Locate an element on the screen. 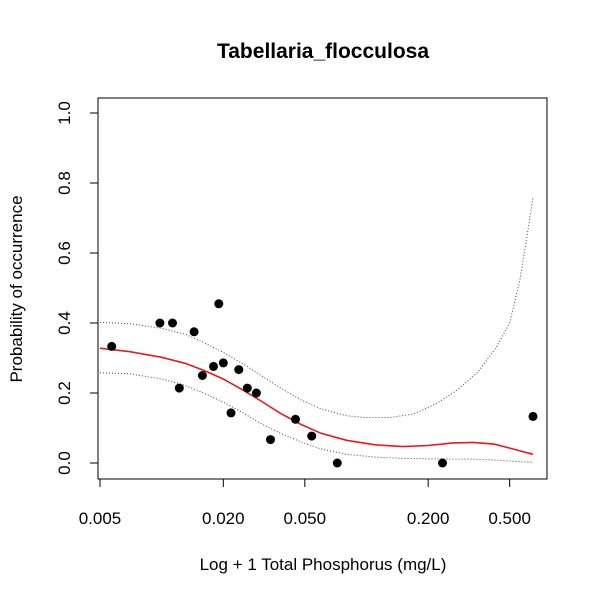 The width and height of the screenshot is (600, 600). y-tick-label: 1.0 is located at coordinates (64, 113).